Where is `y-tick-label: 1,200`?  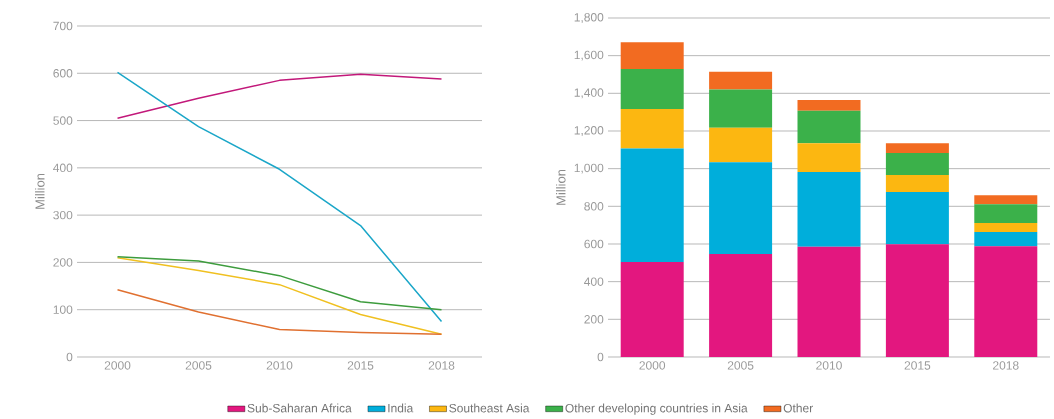 y-tick-label: 1,200 is located at coordinates (589, 131).